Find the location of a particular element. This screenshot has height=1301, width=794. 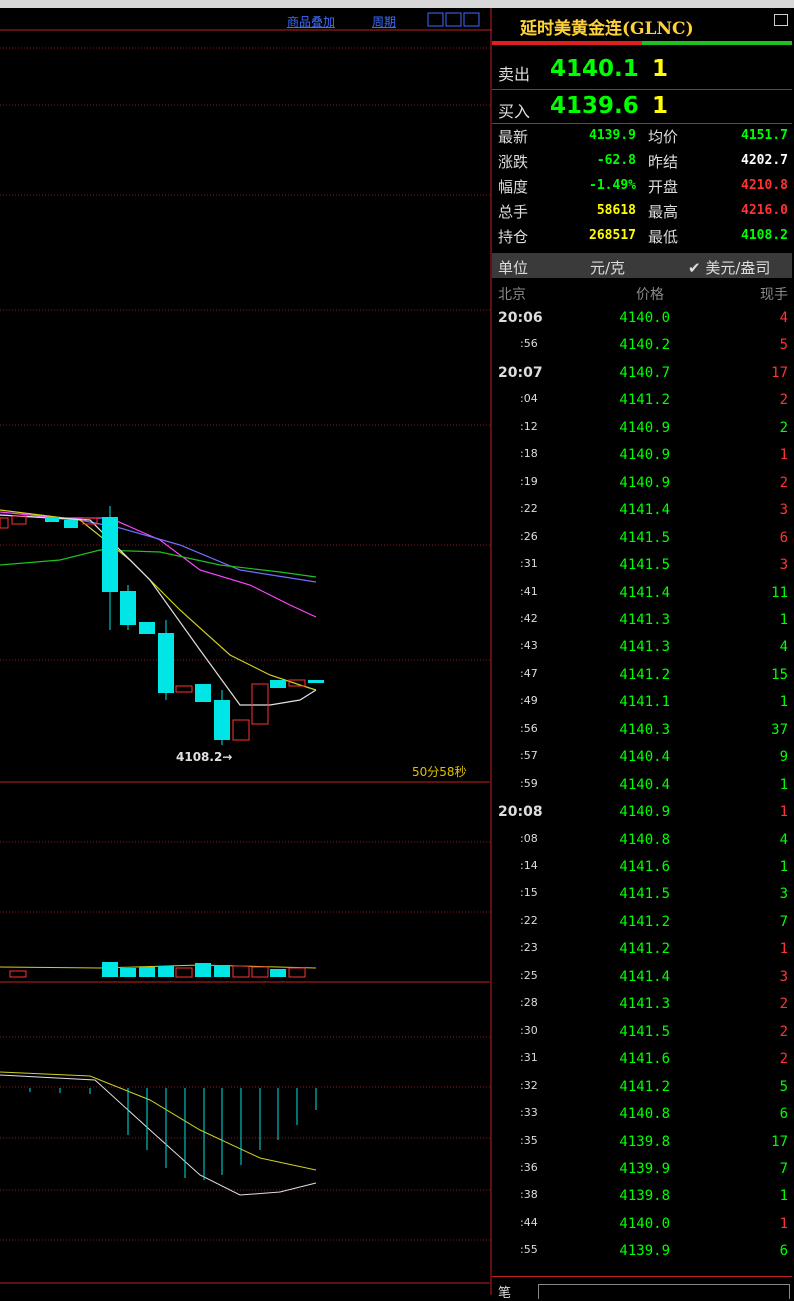

tick-volume: 6 is located at coordinates (783, 537).